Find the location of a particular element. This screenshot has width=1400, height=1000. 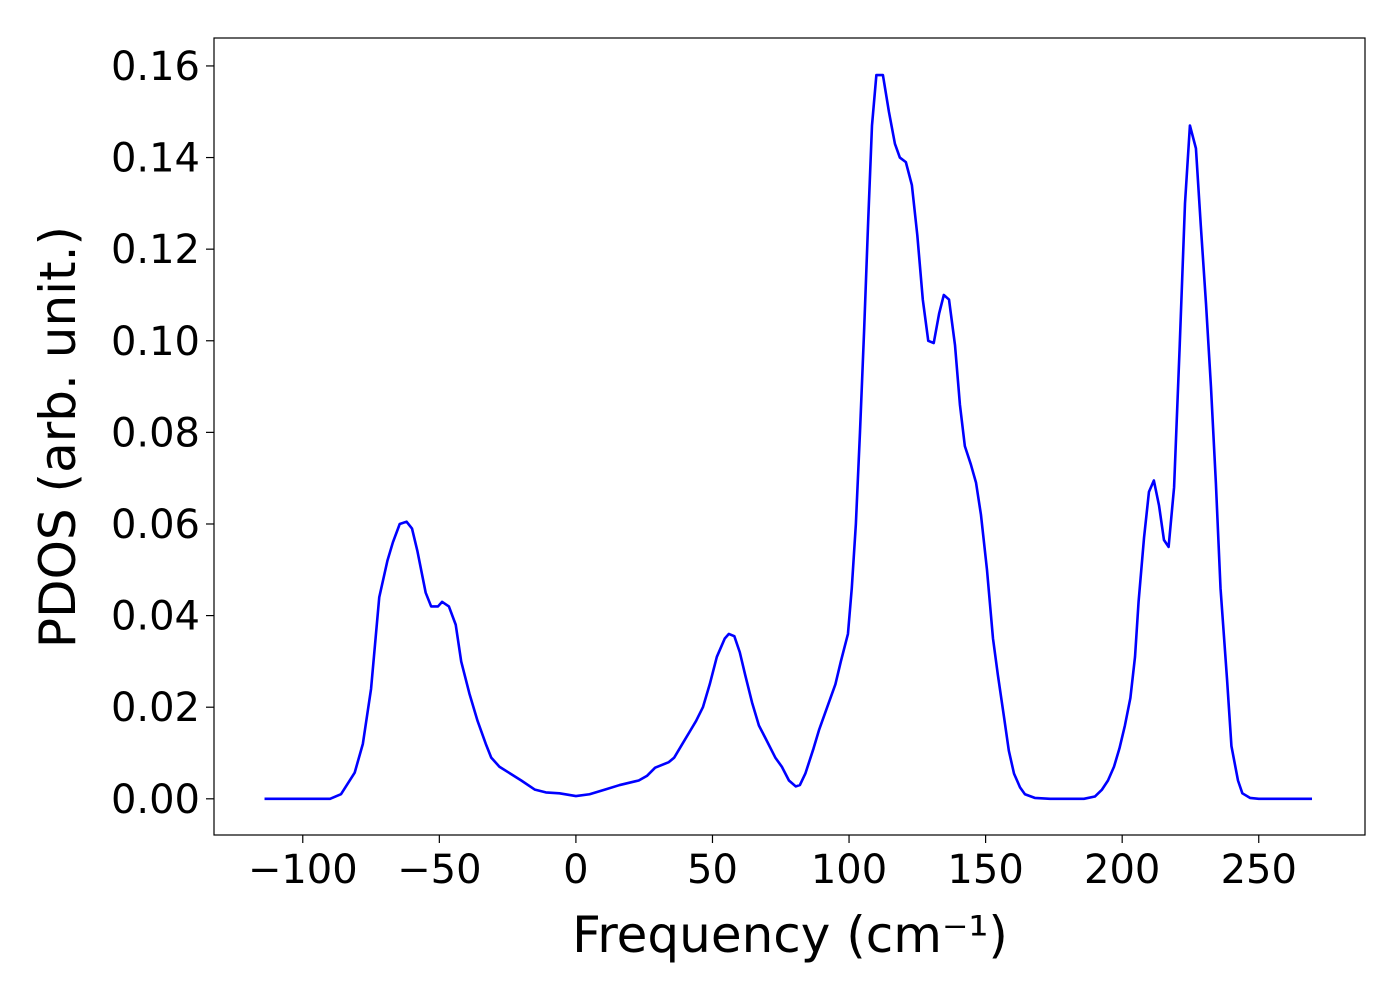

x-tick-label: 0 is located at coordinates (575, 870).